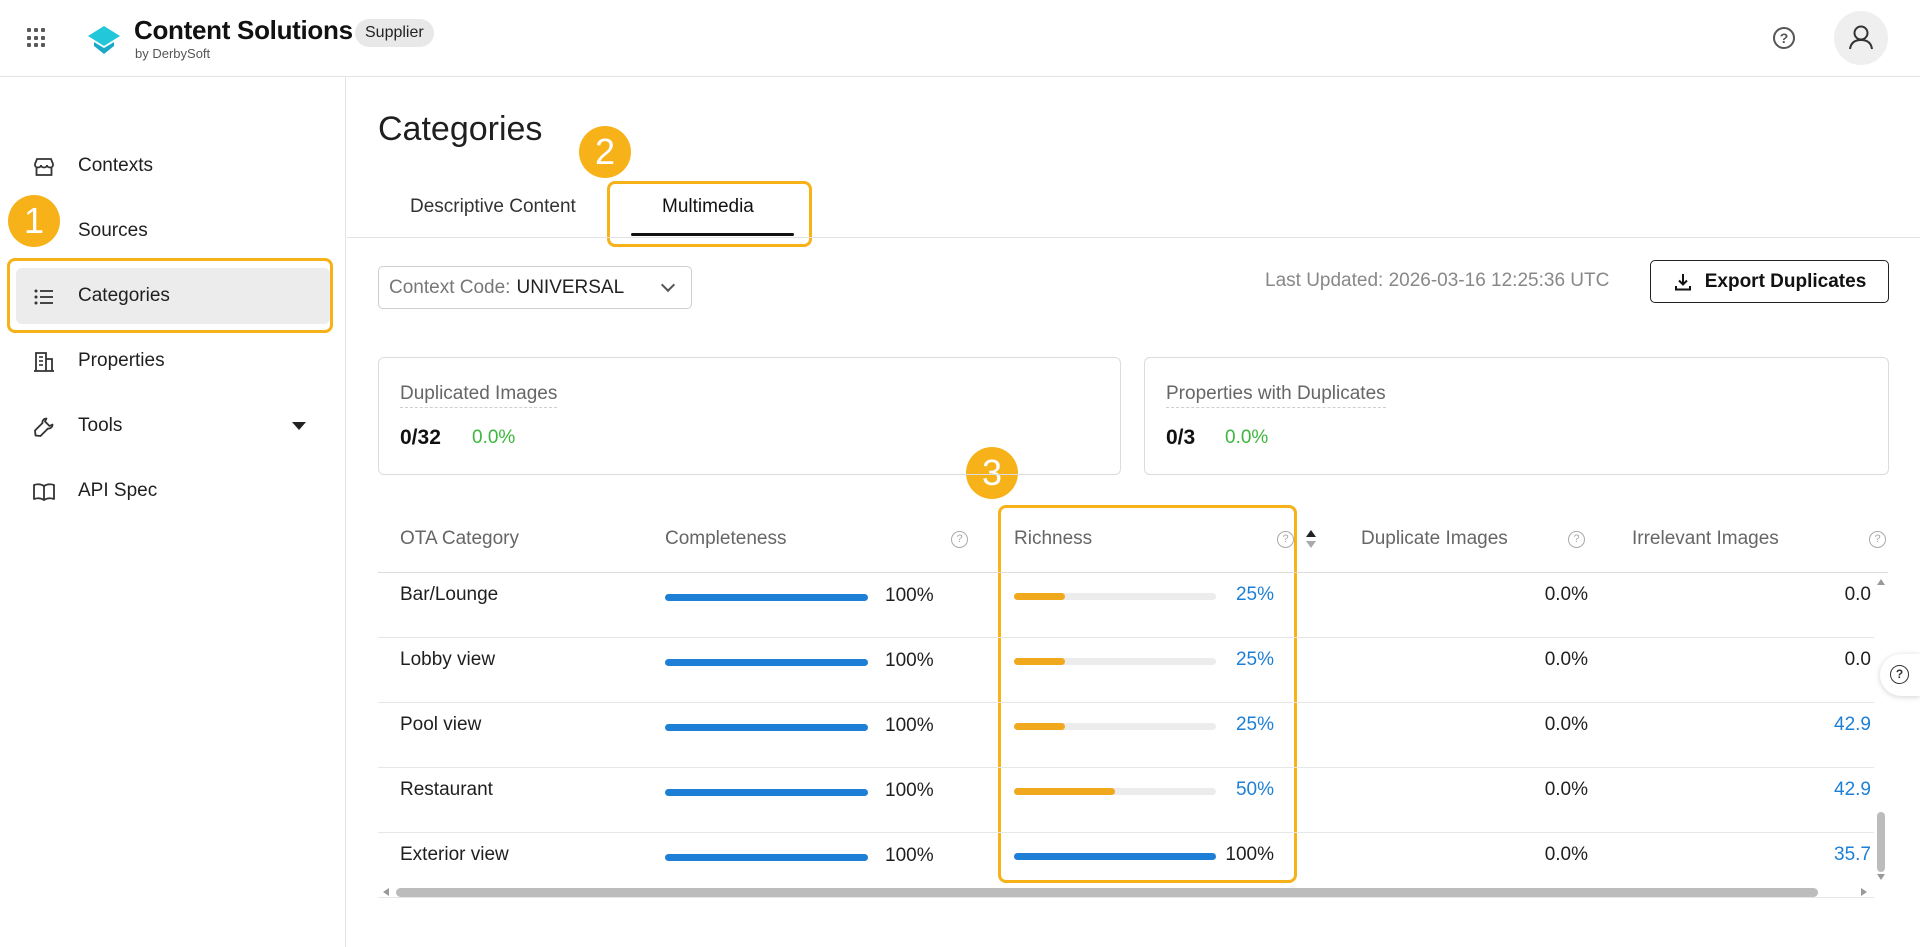 The height and width of the screenshot is (947, 1920). I want to click on scroll-right-arrow-icon, so click(1864, 892).